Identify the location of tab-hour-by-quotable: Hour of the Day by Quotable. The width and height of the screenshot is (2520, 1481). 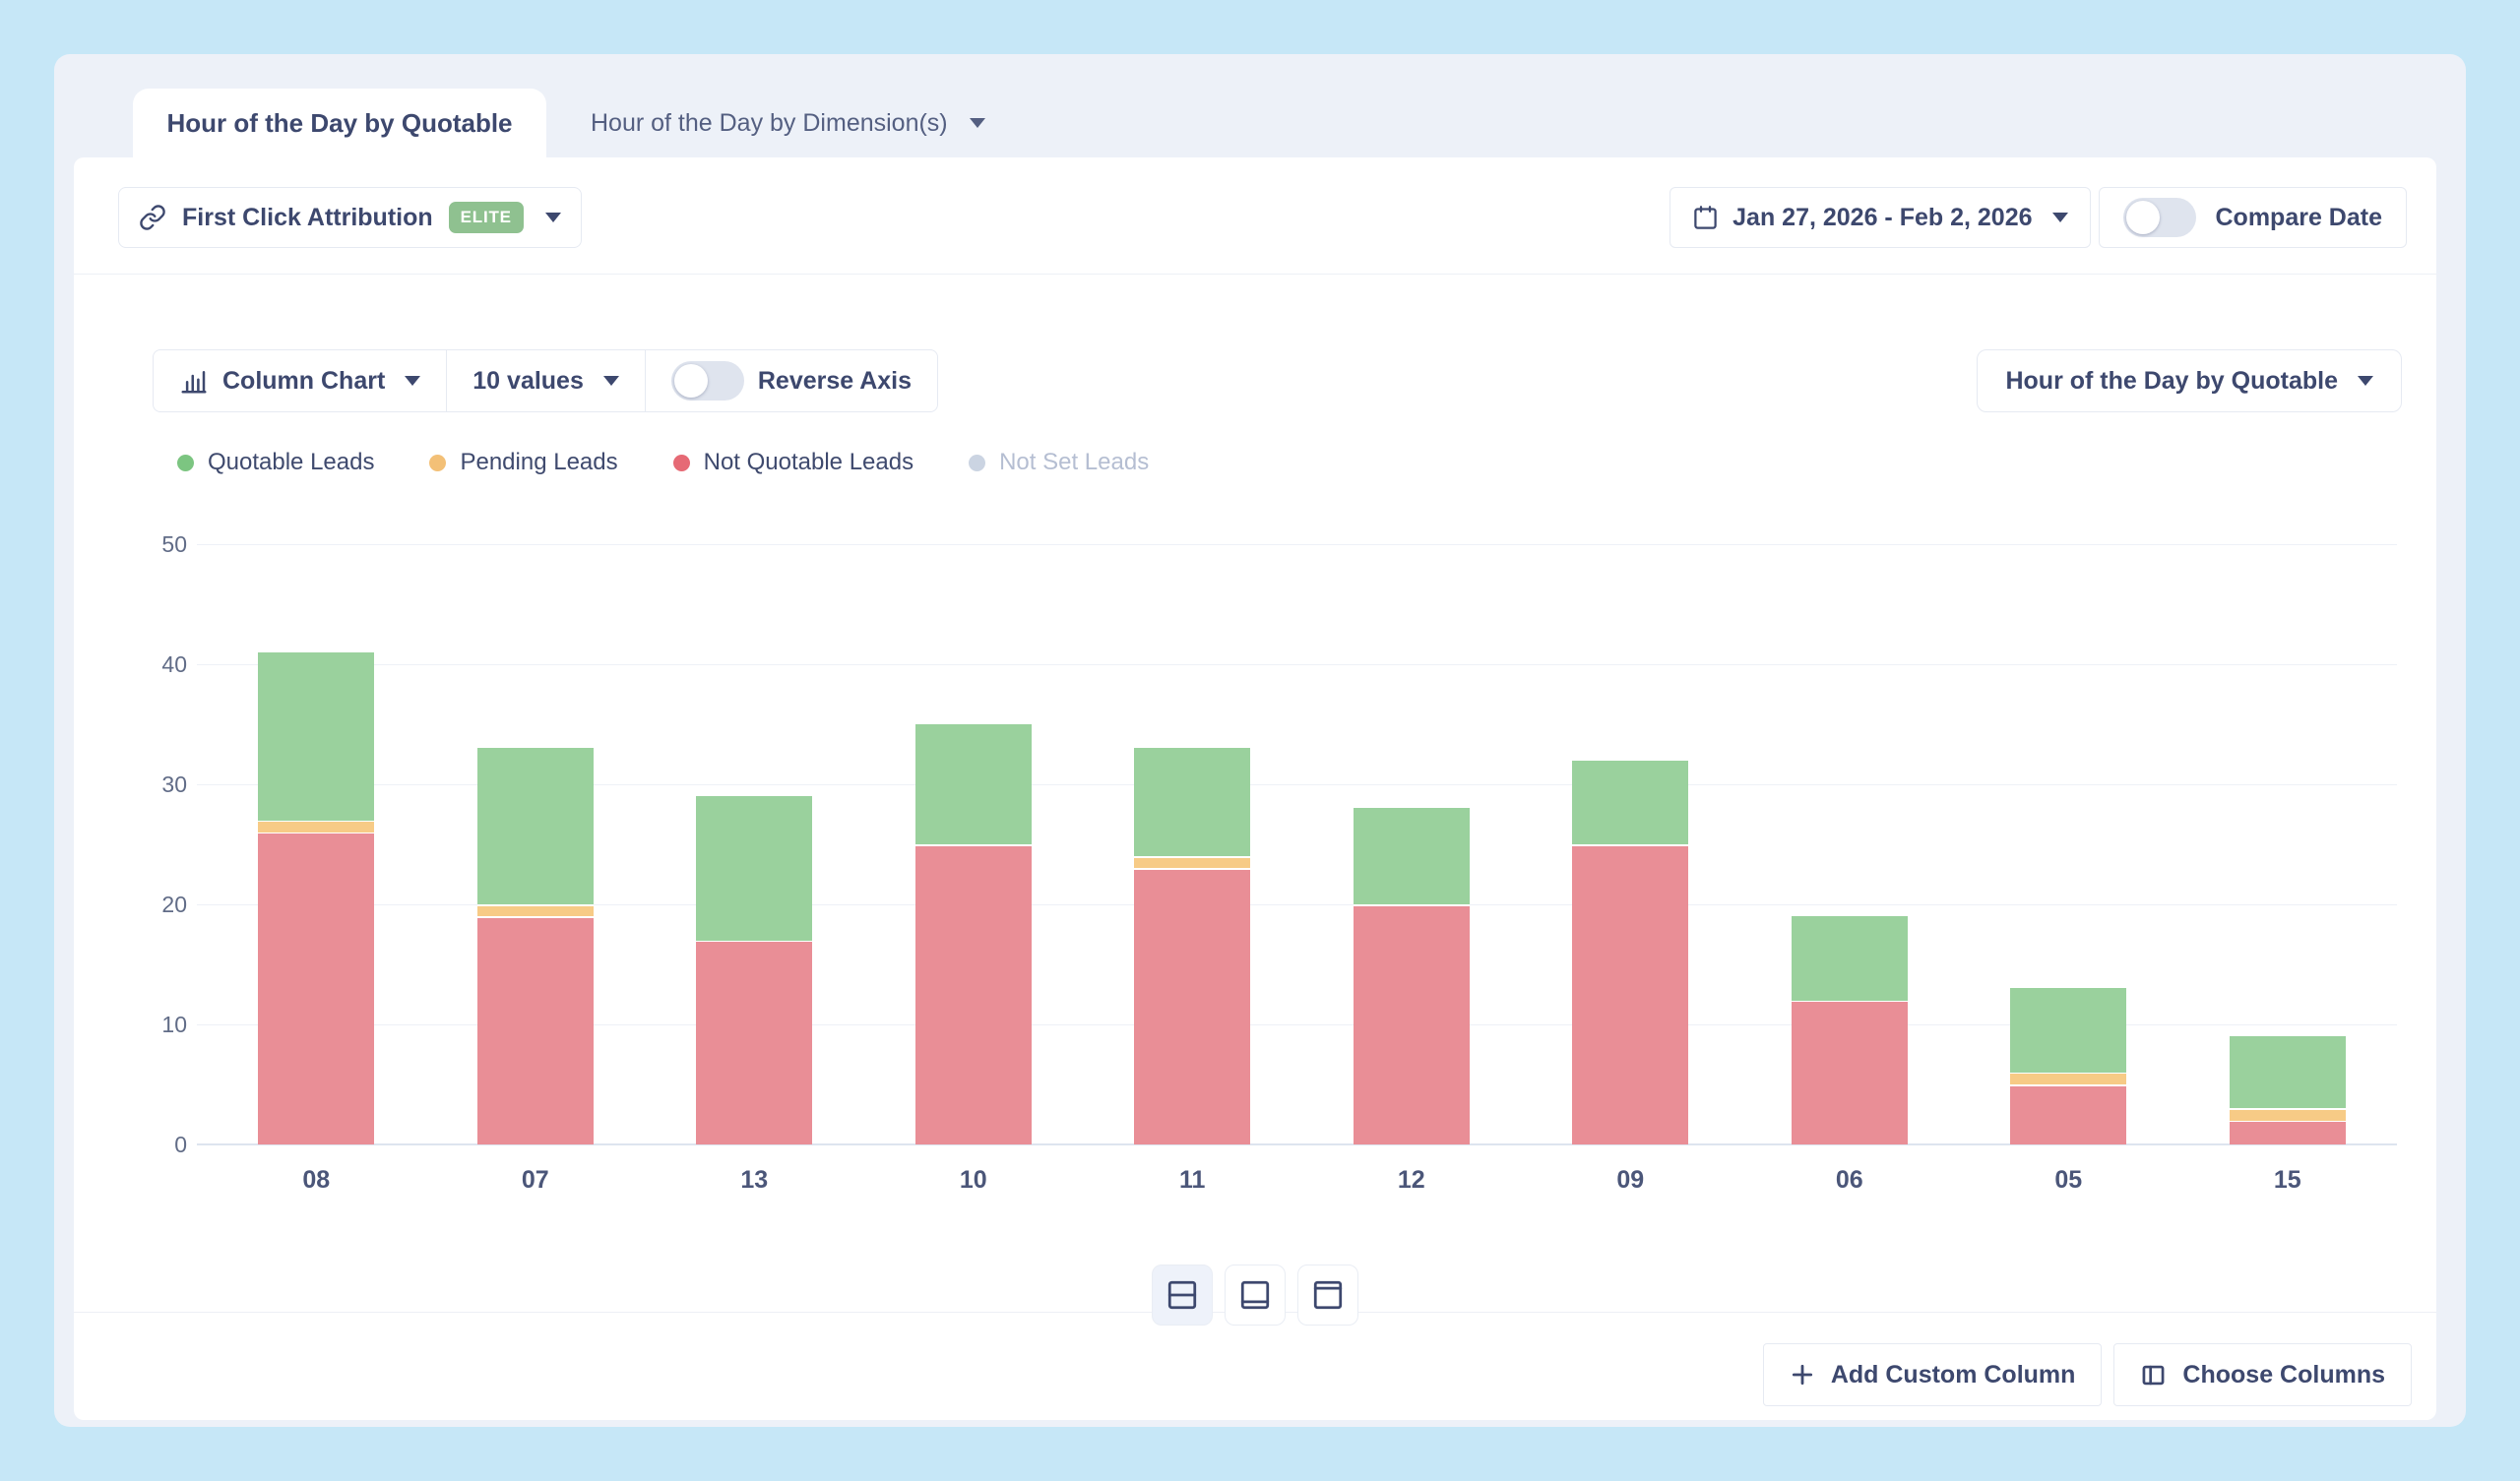
(339, 123).